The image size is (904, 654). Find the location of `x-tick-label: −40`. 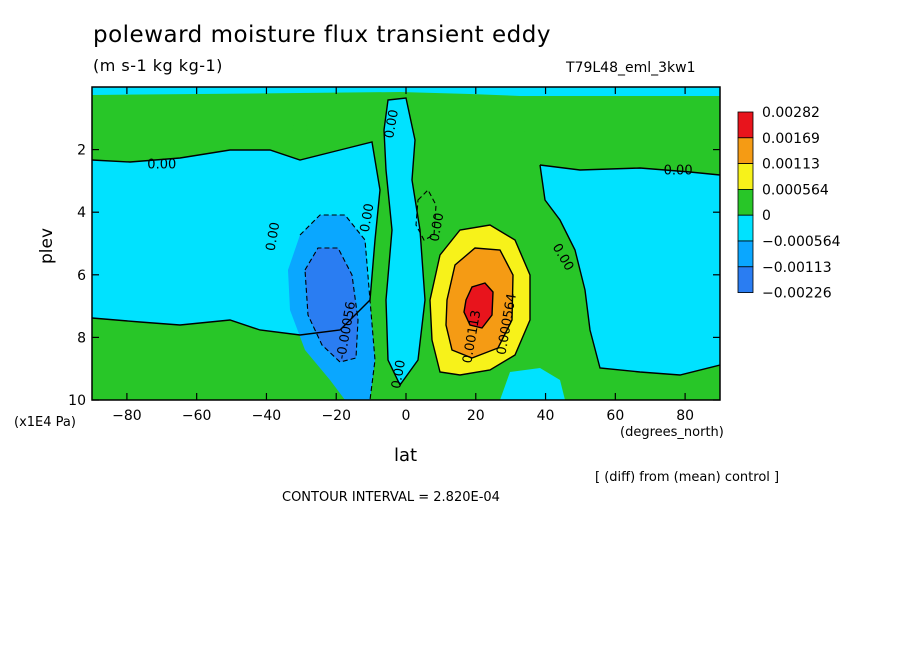

x-tick-label: −40 is located at coordinates (267, 416).